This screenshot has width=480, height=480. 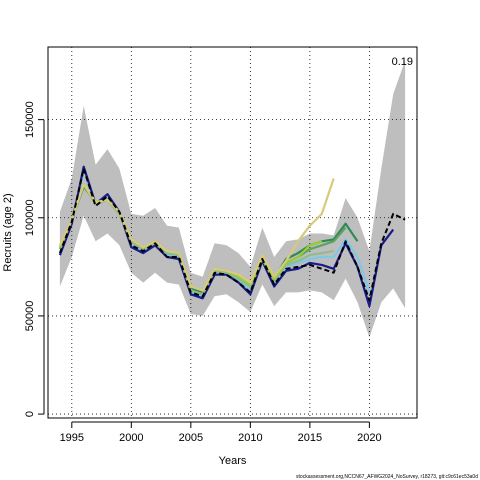 What do you see at coordinates (30, 414) in the screenshot?
I see `y-tick-label: 0` at bounding box center [30, 414].